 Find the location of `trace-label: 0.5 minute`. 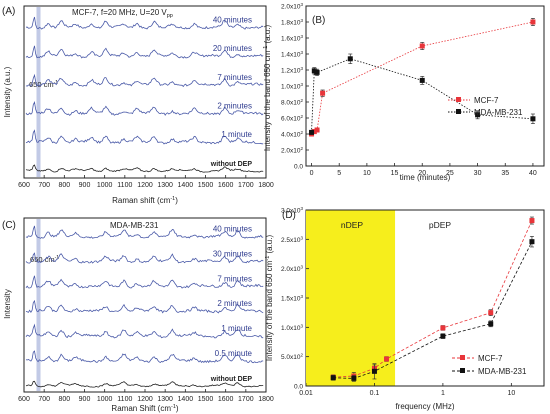

trace-label: 0.5 minute is located at coordinates (234, 353).